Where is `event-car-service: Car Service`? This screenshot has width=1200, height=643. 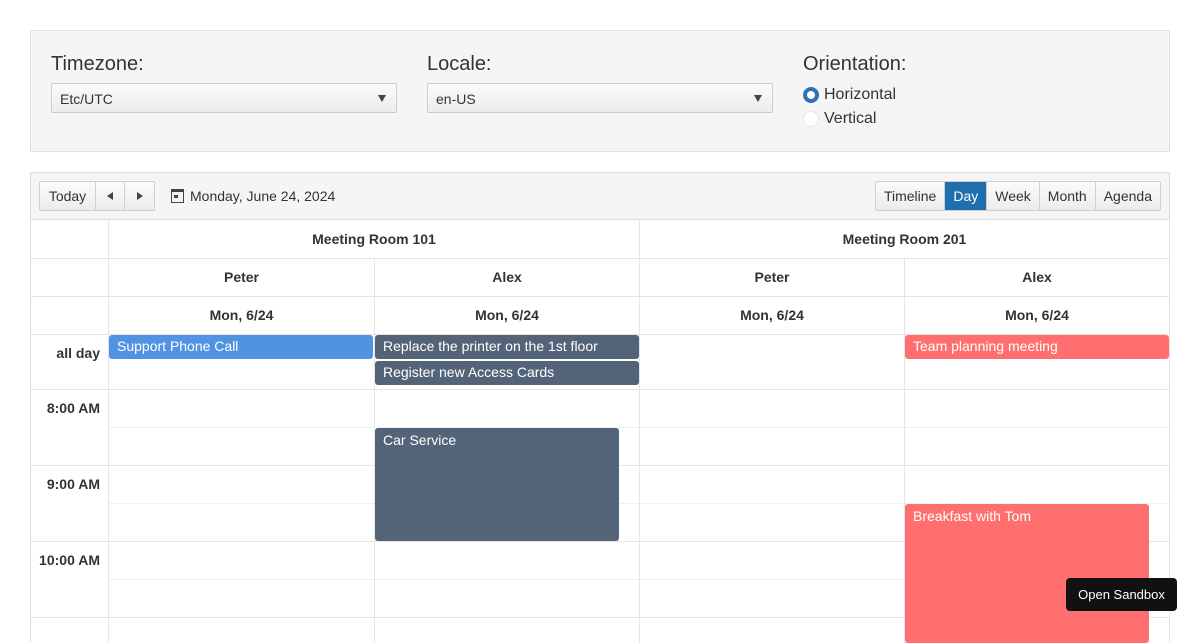 event-car-service: Car Service is located at coordinates (497, 484).